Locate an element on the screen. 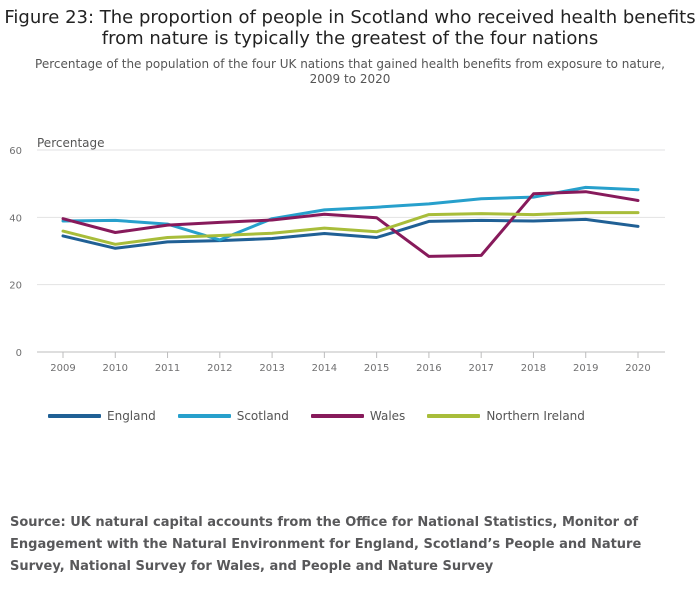 The height and width of the screenshot is (599, 700). x-tick-label: 2015 is located at coordinates (376, 368).